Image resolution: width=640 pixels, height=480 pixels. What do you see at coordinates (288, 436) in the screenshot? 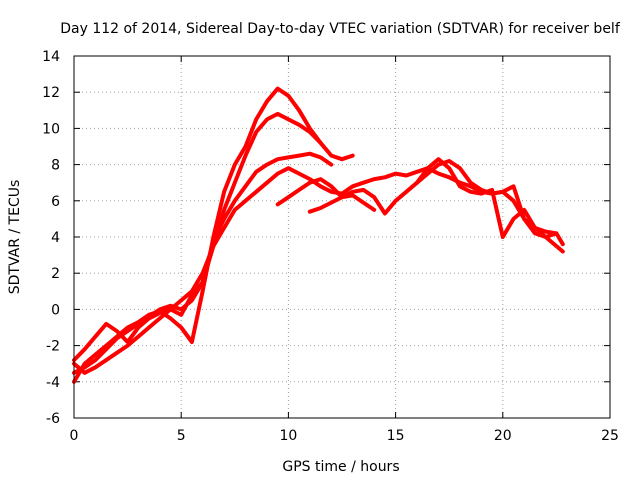
I see `x-tick-label: 10` at bounding box center [288, 436].